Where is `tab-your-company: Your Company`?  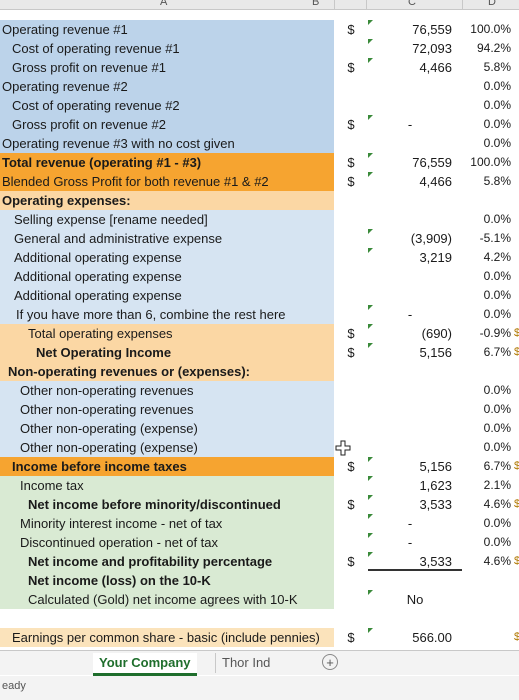
tab-your-company: Your Company is located at coordinates (145, 664).